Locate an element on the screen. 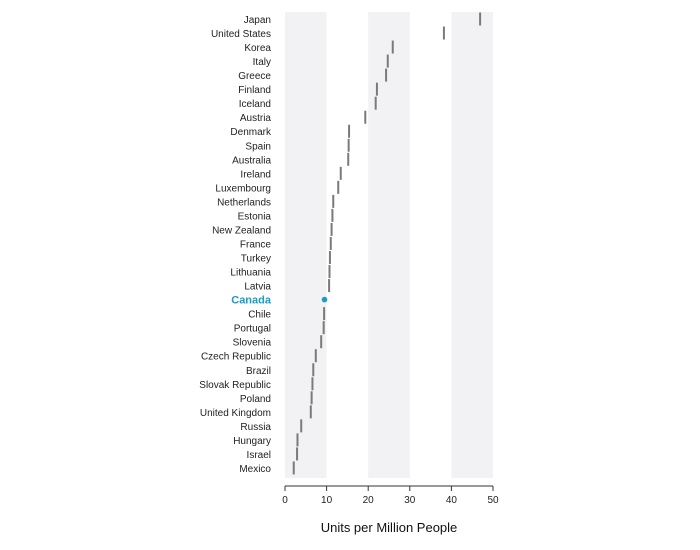  category-label-brazil: Brazil is located at coordinates (258, 371).